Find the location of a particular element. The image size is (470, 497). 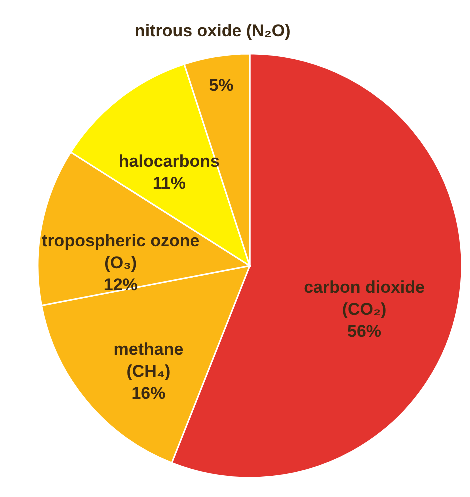

slice-label: nitrous oxide (N₂O) is located at coordinates (212, 30).